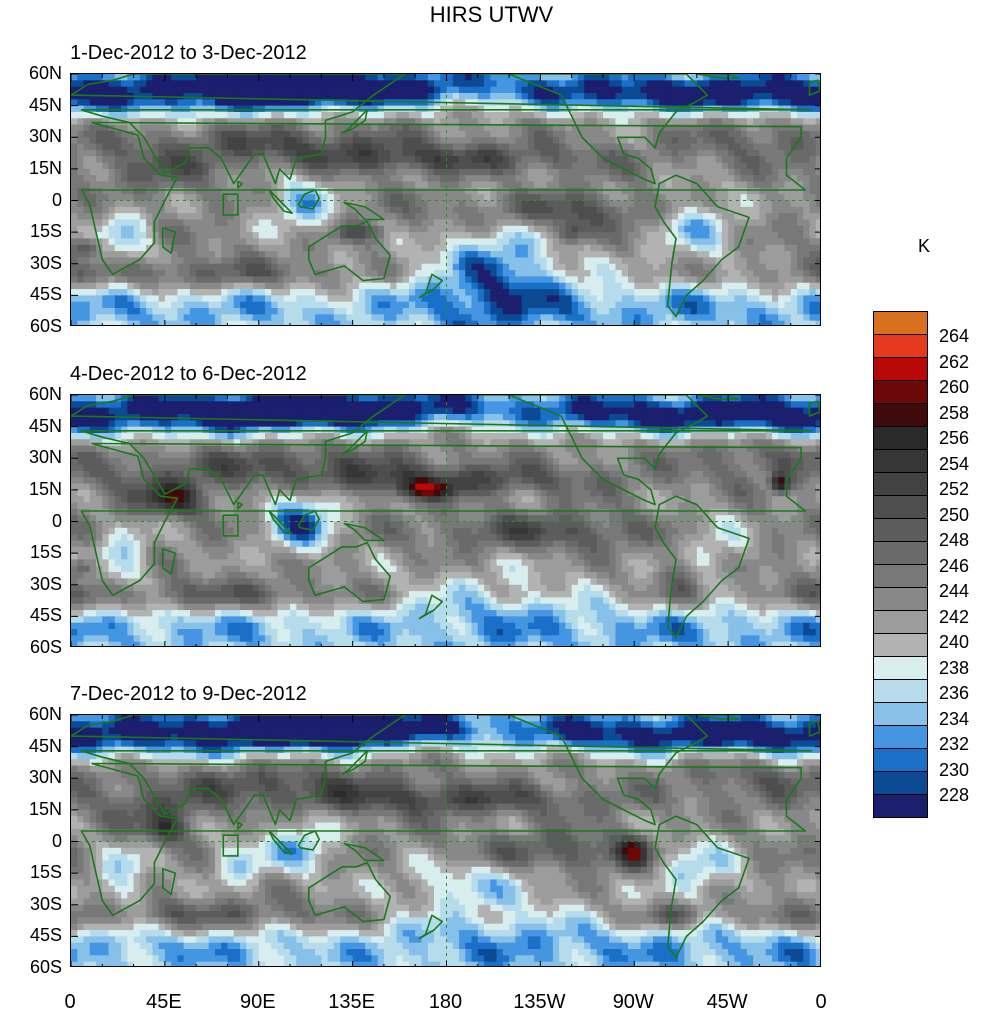 Image resolution: width=983 pixels, height=1014 pixels. I want to click on coastline, so click(442, 129).